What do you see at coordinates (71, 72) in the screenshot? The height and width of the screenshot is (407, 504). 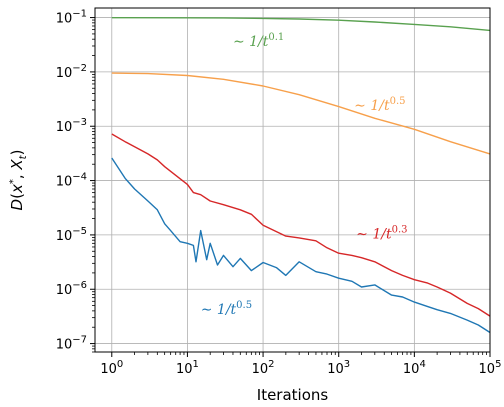 I see `y-tick-label: 10⁻²` at bounding box center [71, 72].